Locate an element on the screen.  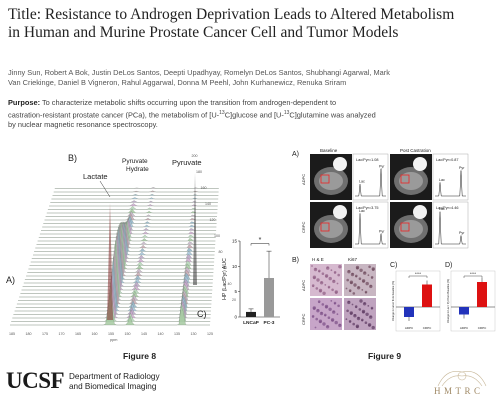
significance-bracket is located at coordinates (260, 244).